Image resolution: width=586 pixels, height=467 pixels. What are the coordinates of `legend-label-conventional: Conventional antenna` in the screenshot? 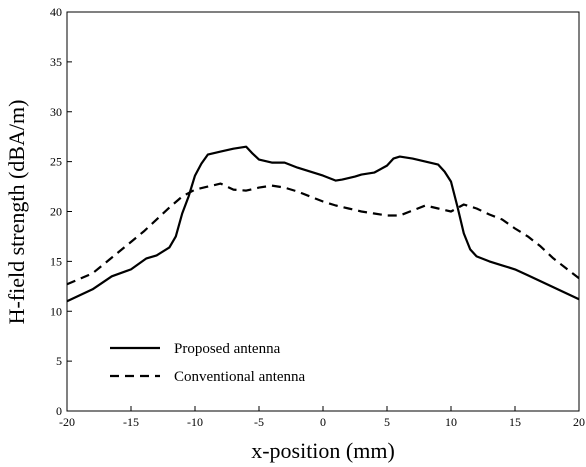 It's located at (240, 377).